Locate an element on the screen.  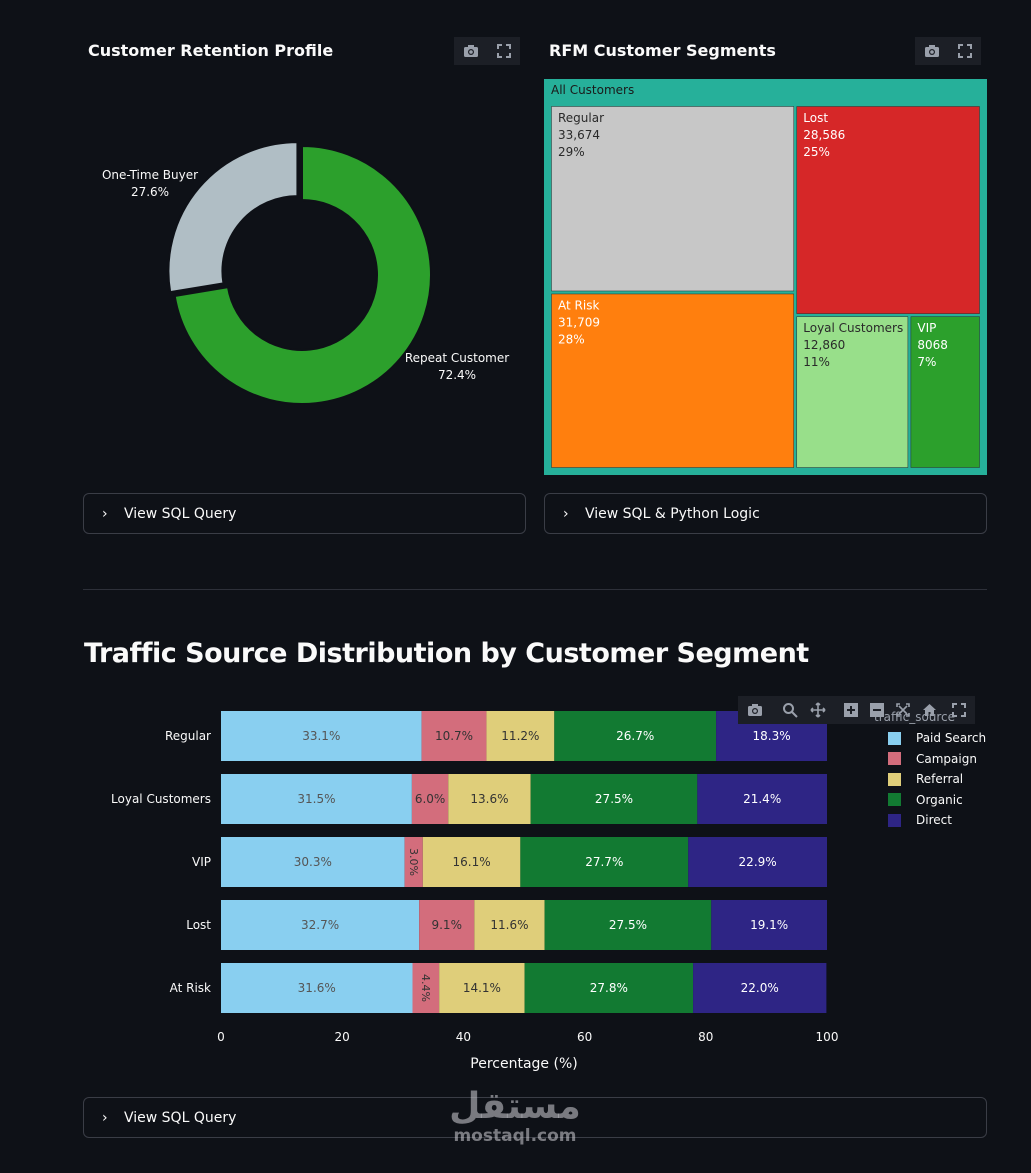
y-tick-label: Lost is located at coordinates (198, 925).